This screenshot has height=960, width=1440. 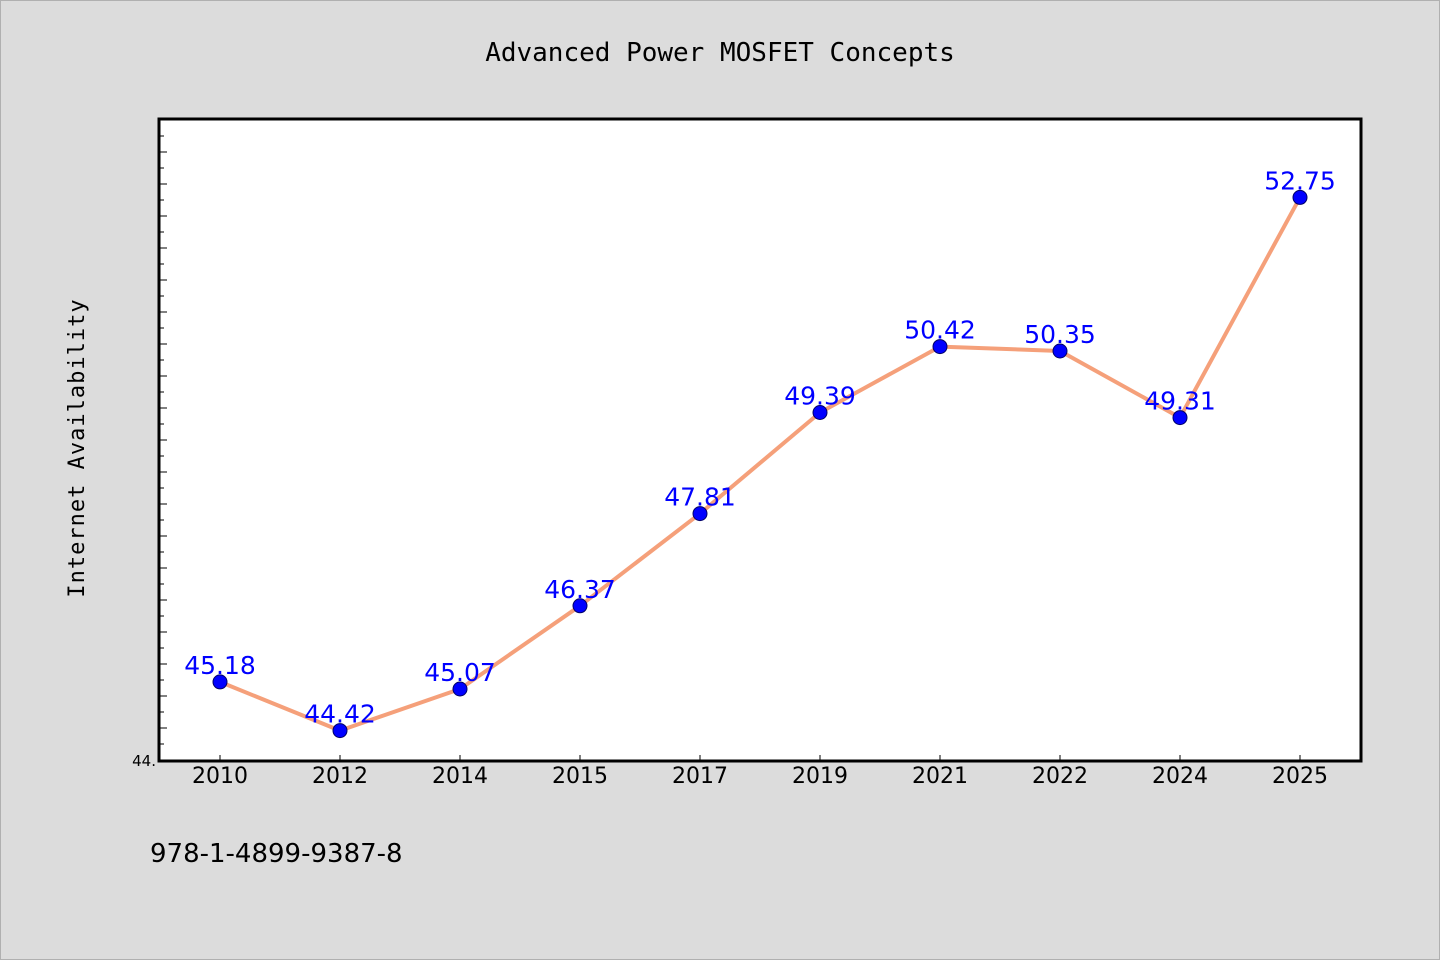 What do you see at coordinates (820, 776) in the screenshot?
I see `x-tick-label: 2019` at bounding box center [820, 776].